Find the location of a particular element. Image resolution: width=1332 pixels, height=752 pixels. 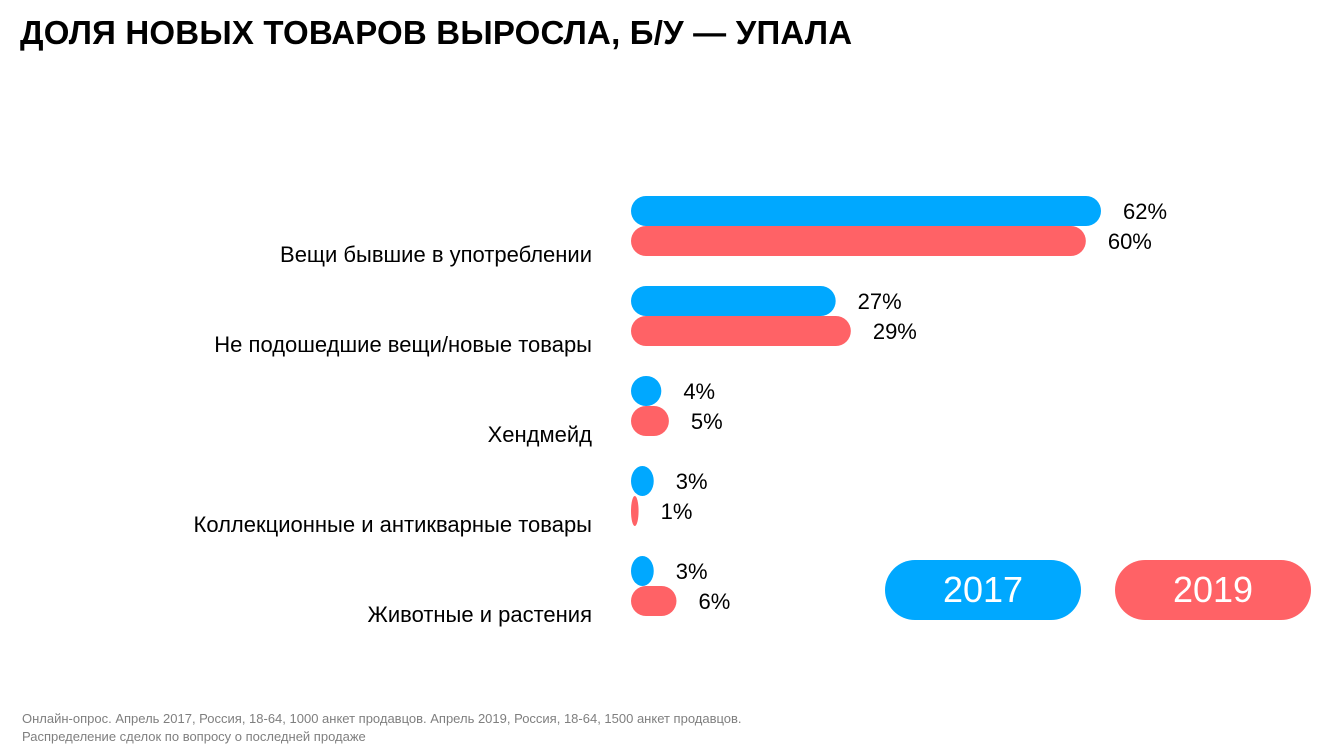

value-label-2019: 29% is located at coordinates (895, 331).